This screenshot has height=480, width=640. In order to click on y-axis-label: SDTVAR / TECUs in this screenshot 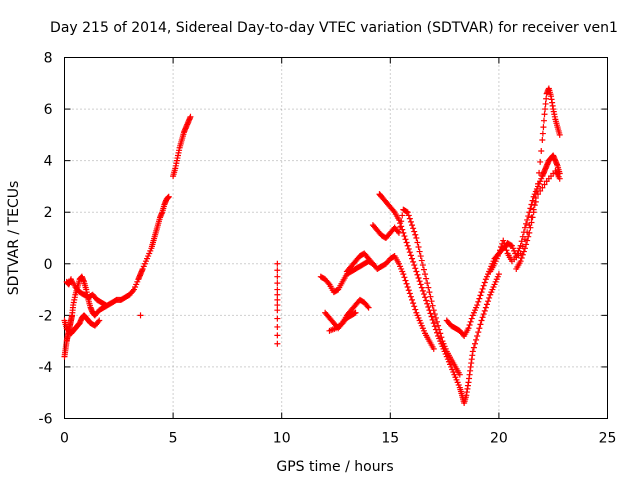, I will do `click(14, 238)`.